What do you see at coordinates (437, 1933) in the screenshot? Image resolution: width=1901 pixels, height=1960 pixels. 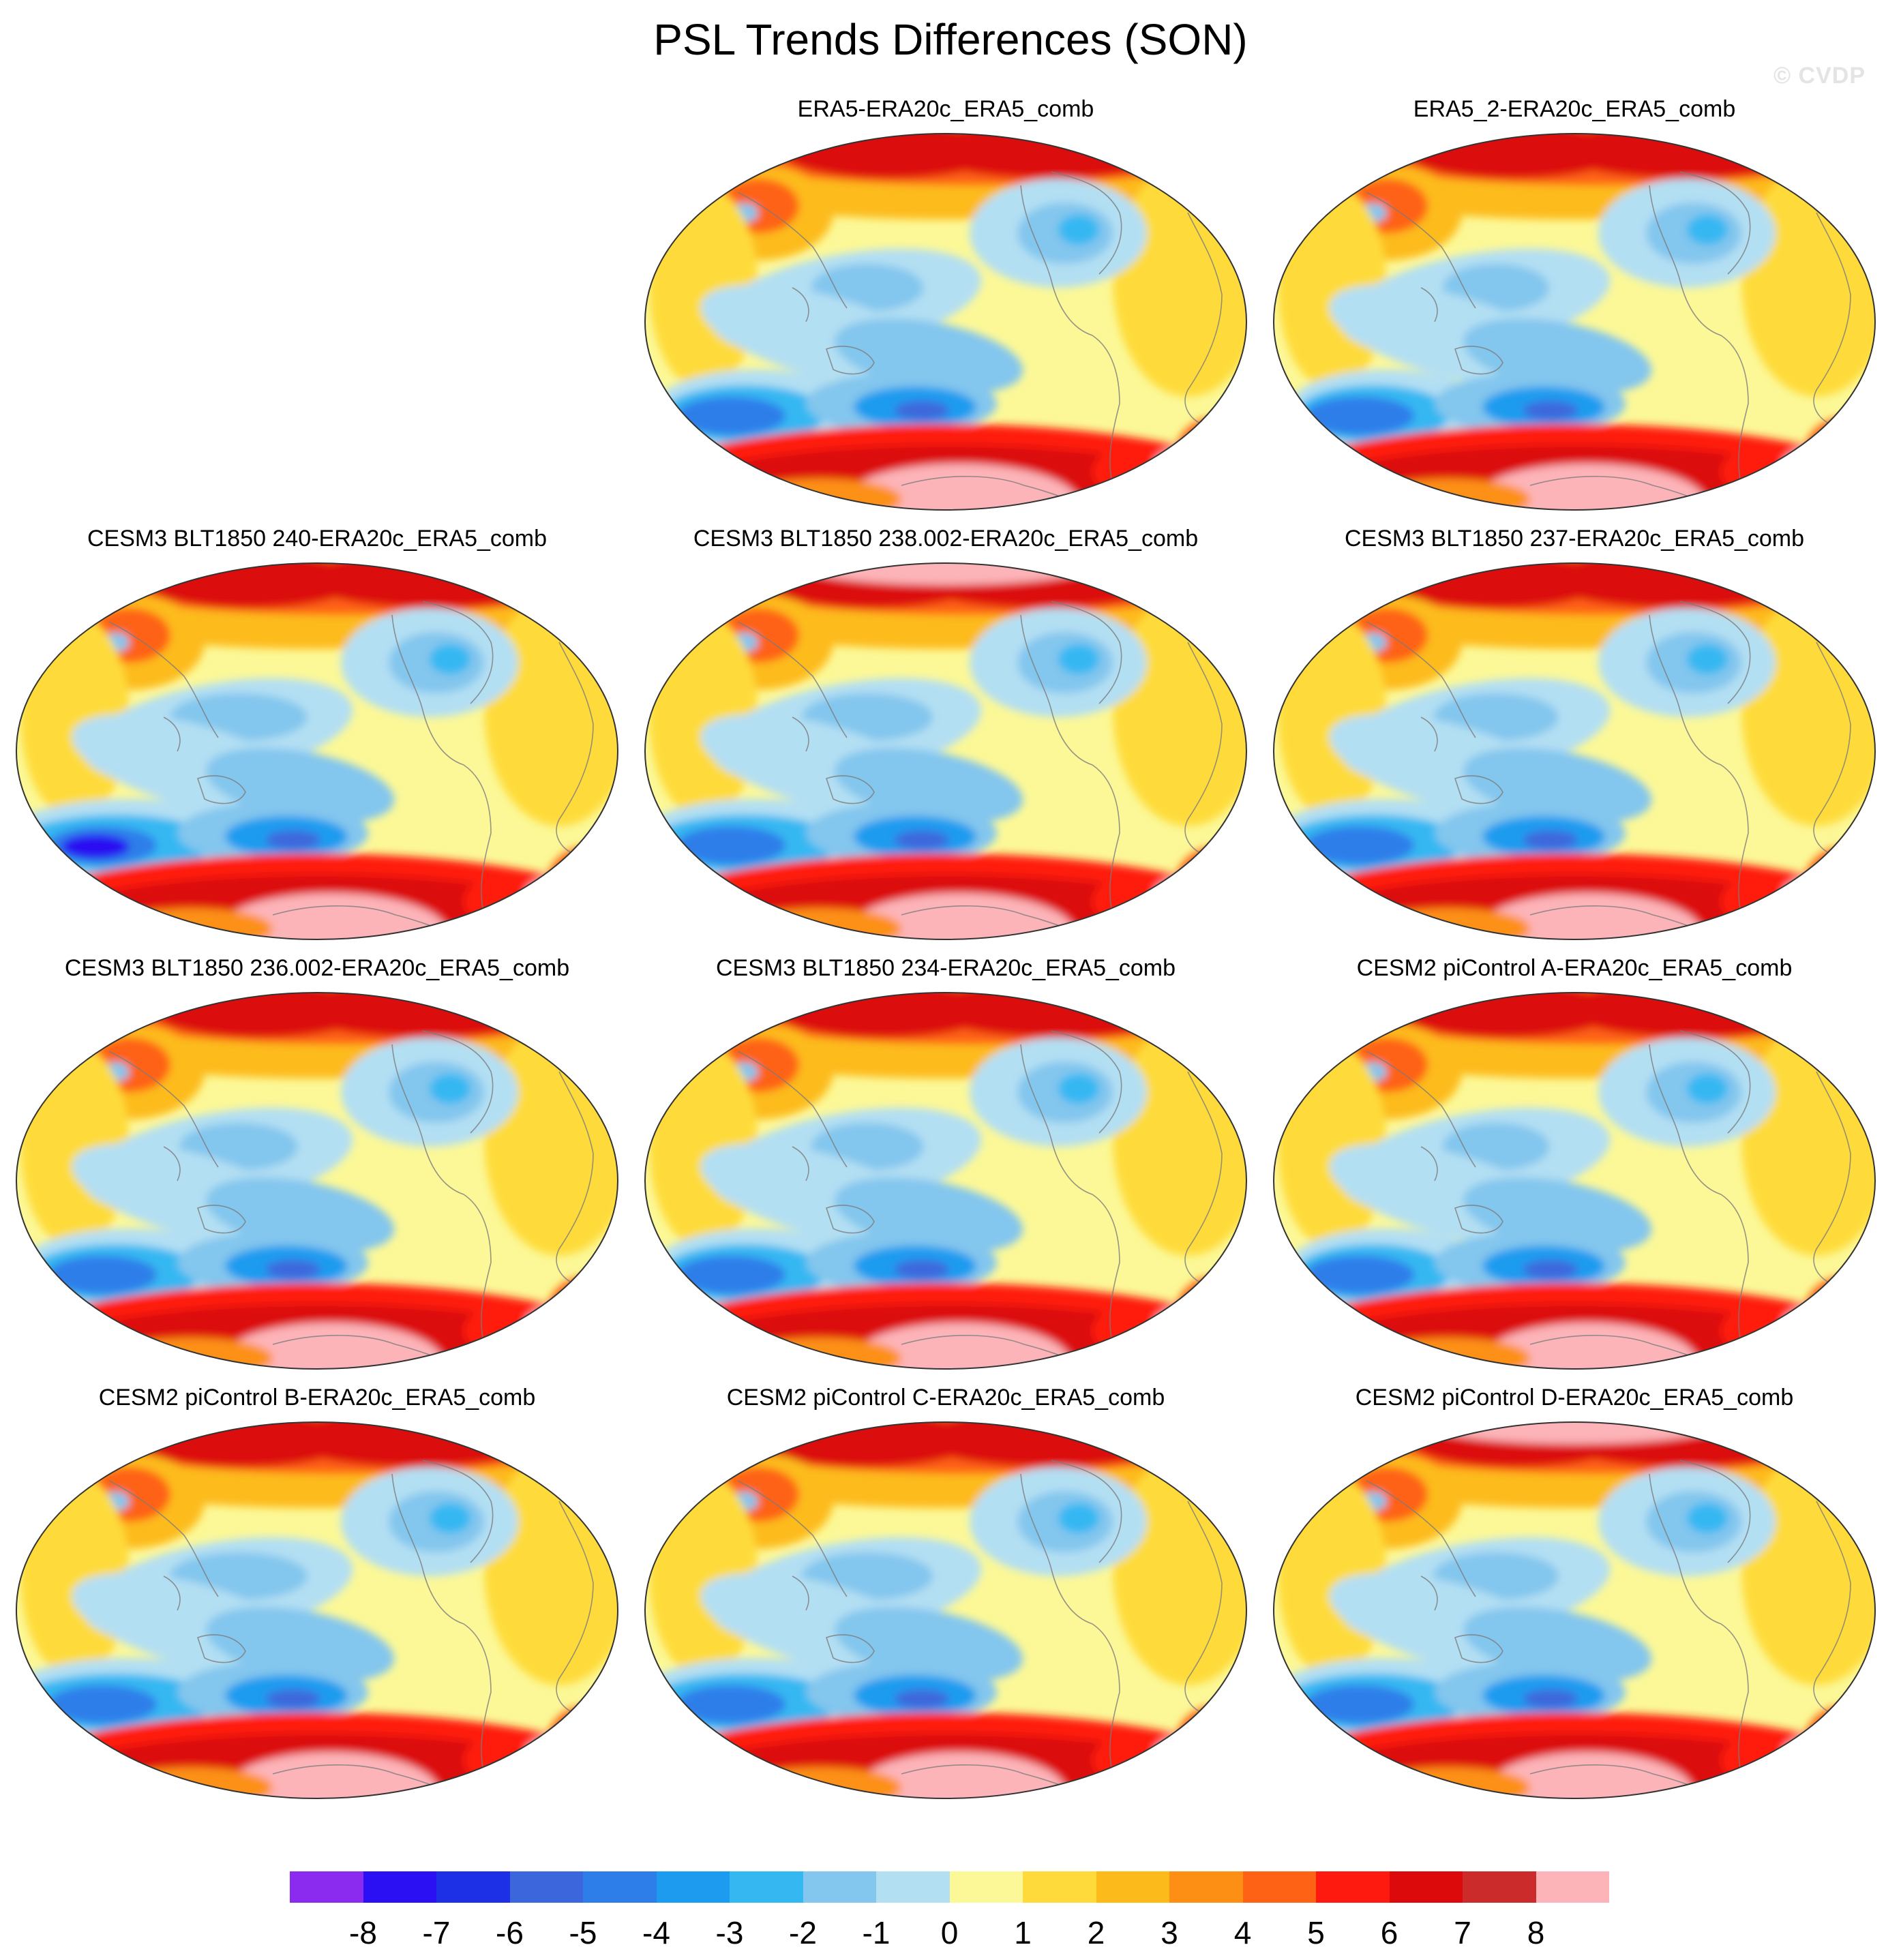 I see `colorbar-label: -7` at bounding box center [437, 1933].